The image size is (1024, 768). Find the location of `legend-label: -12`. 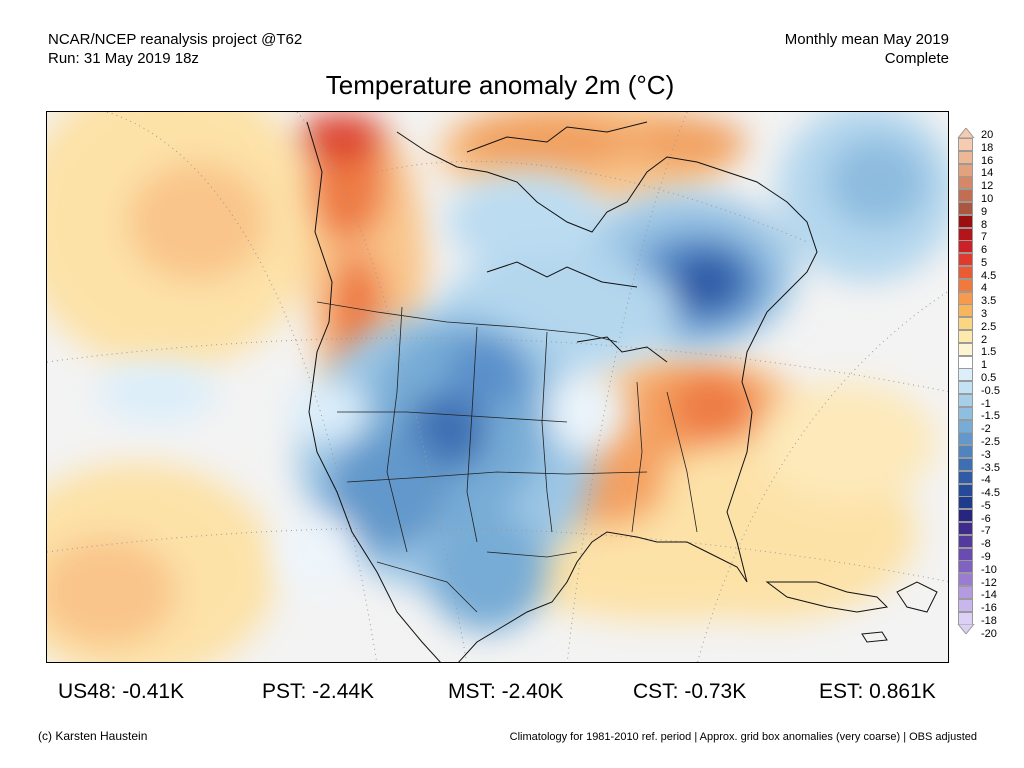

legend-label: -12 is located at coordinates (989, 582).